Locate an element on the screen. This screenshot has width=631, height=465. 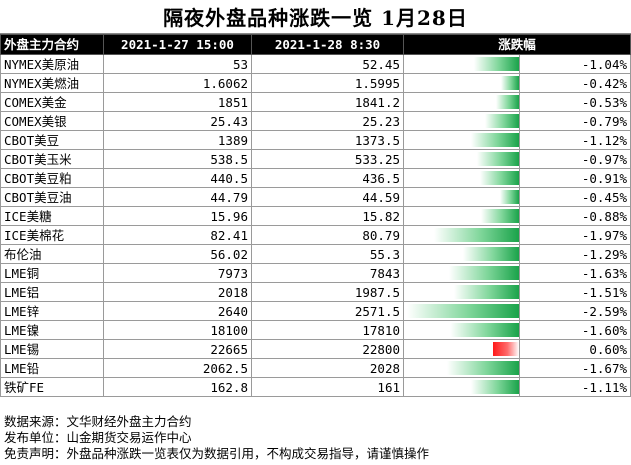
prev-price: 2062.5 is located at coordinates (177, 368).